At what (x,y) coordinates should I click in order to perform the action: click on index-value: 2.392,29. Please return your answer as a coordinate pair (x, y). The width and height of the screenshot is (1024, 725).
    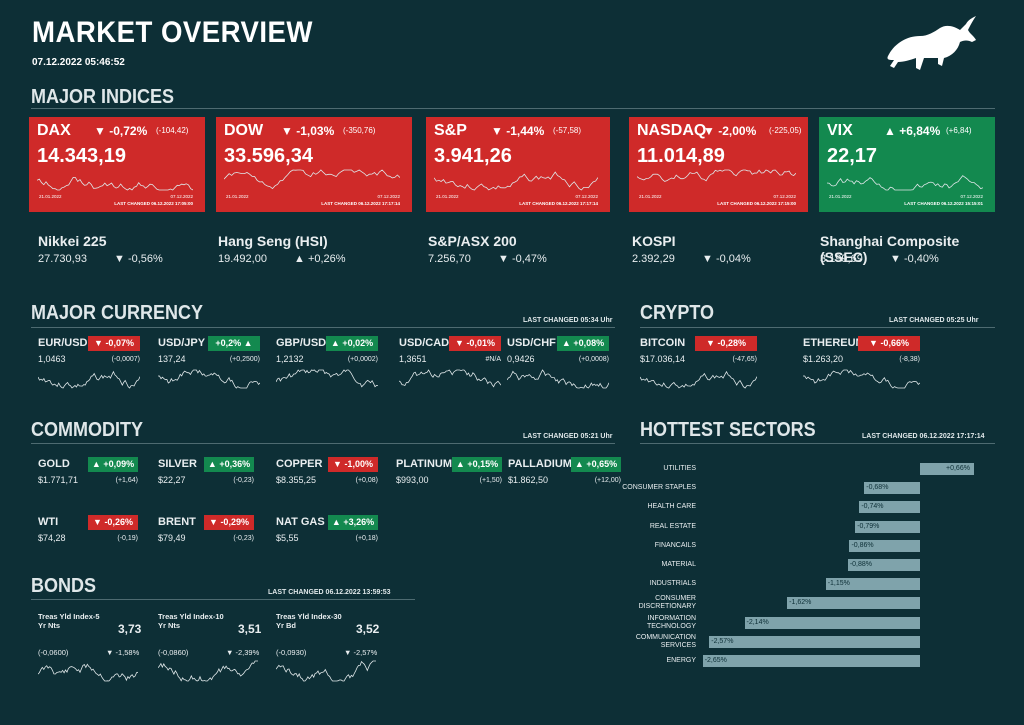
    Looking at the image, I should click on (653, 259).